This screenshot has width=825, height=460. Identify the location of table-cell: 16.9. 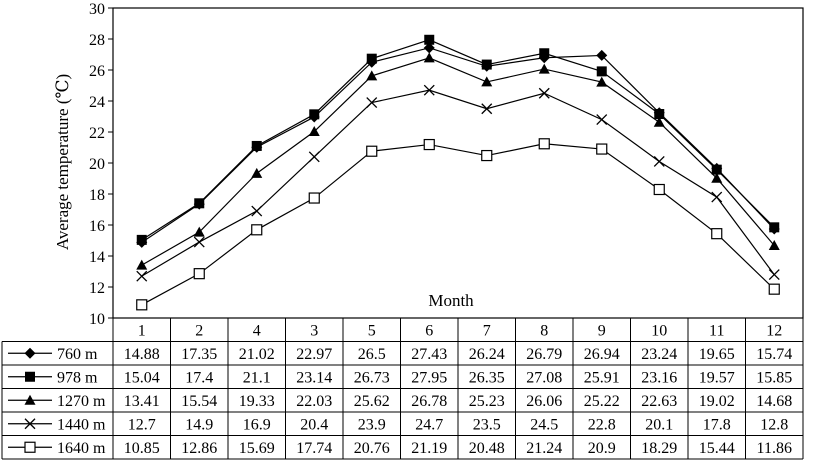
(257, 425).